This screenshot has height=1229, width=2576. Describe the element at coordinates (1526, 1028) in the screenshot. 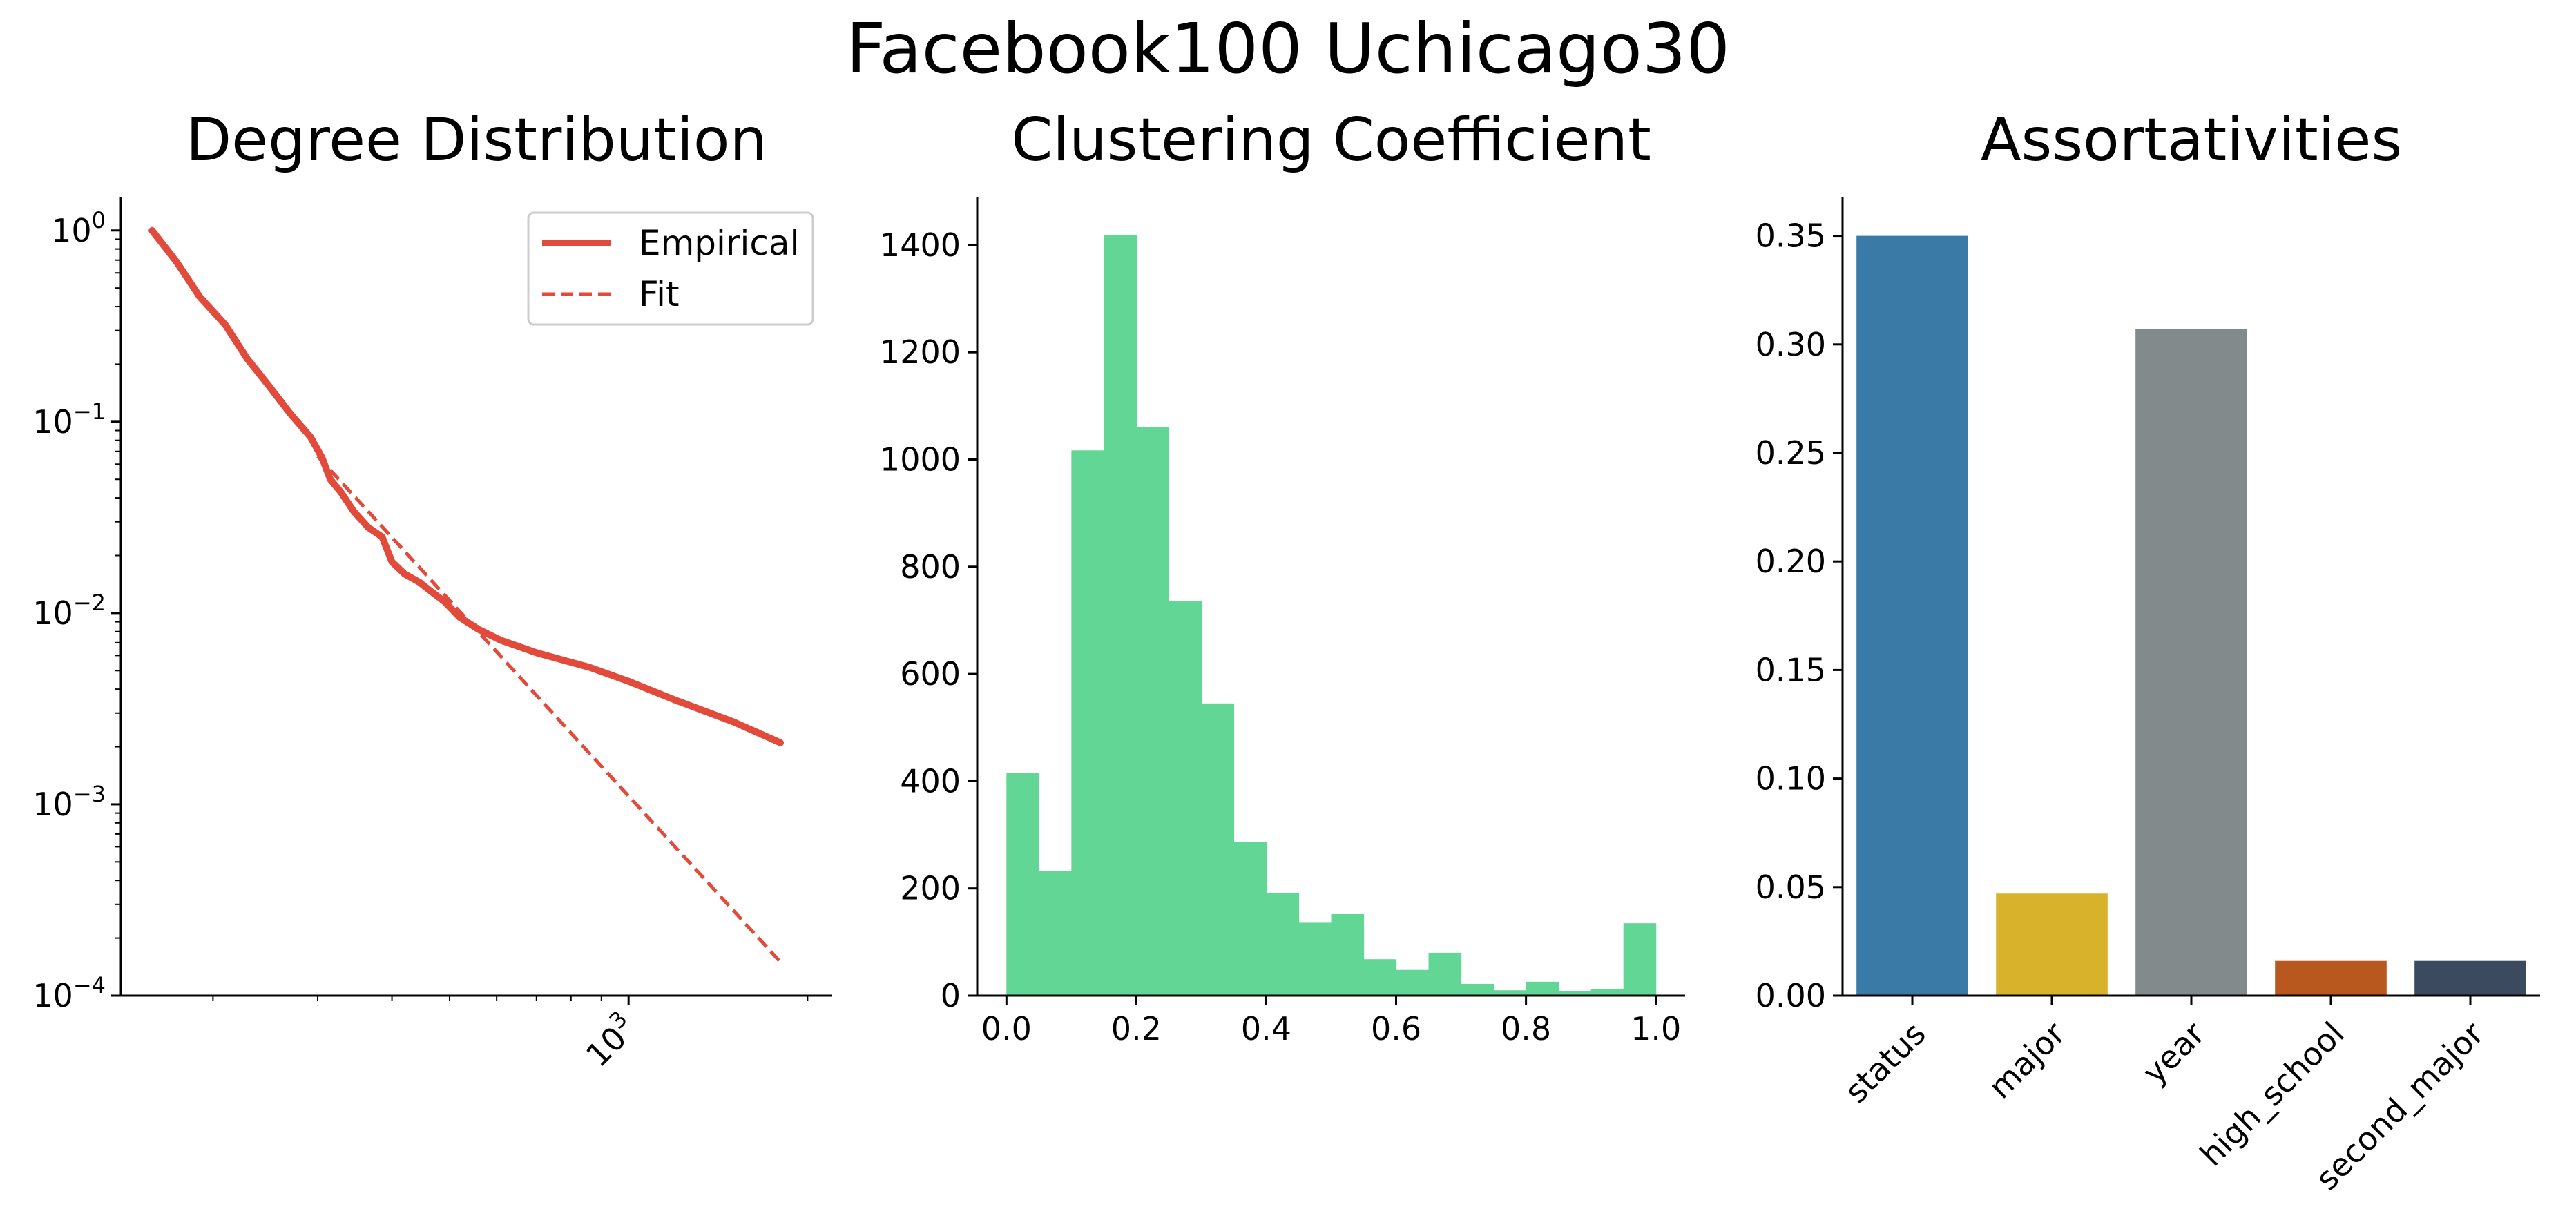

I see `clustering-x-tick-label: 0.8` at that location.